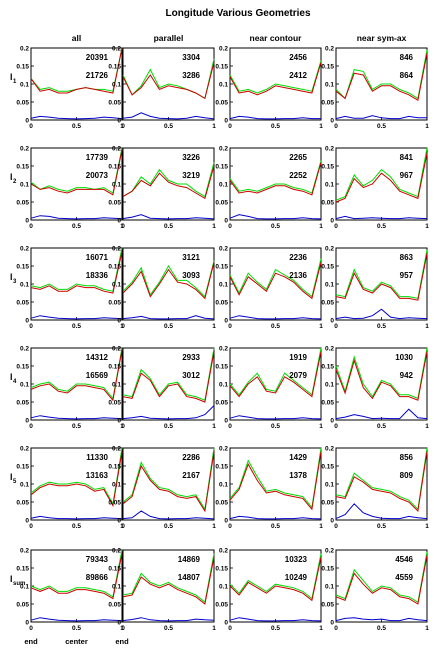  I want to click on count-label: 4559, so click(404, 577).